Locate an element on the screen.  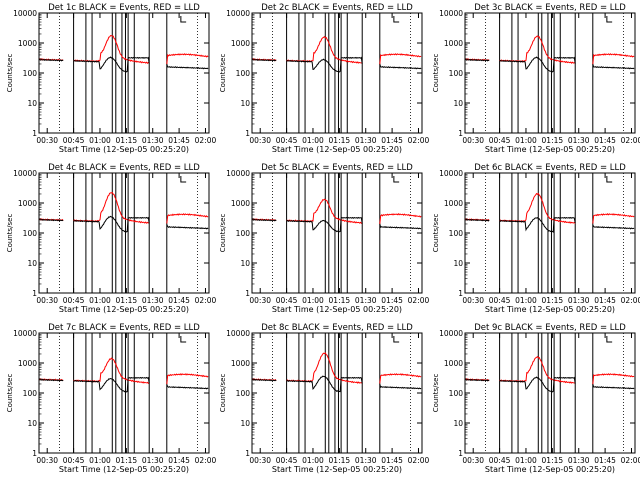
plot-title: Det 8c BLACK = Events, RED = LLD is located at coordinates (337, 328).